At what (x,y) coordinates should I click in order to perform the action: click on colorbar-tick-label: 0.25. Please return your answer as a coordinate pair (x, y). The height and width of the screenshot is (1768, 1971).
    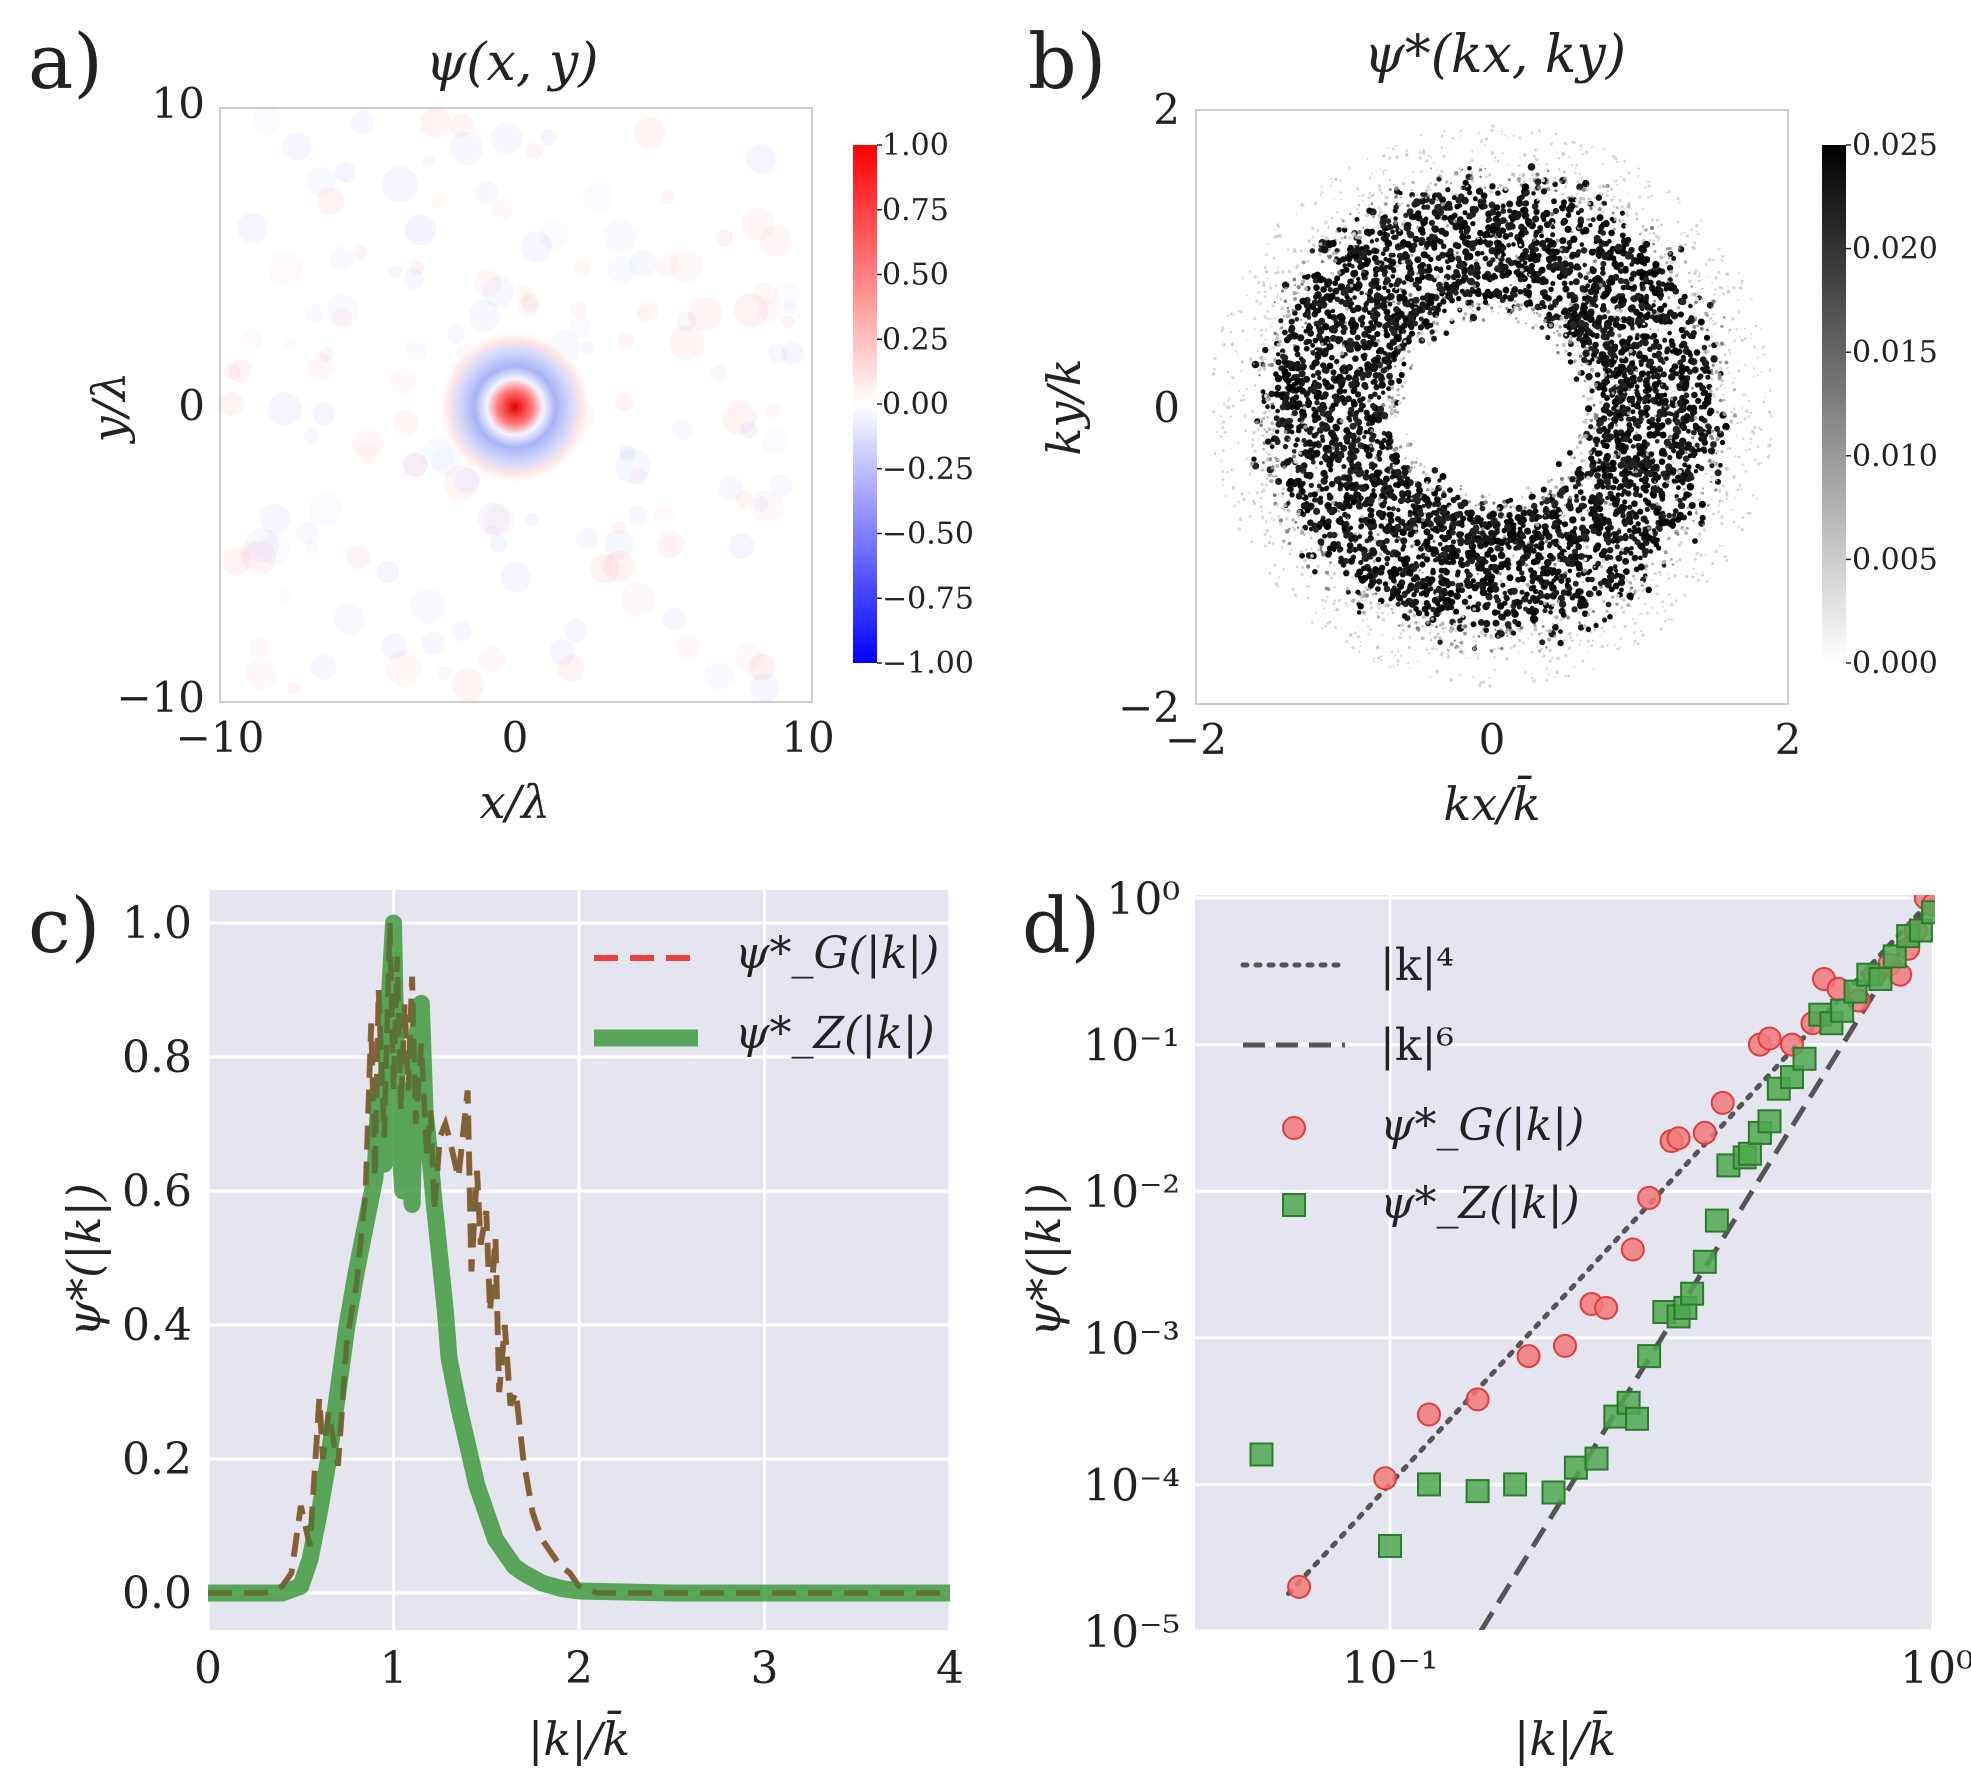
    Looking at the image, I should click on (915, 339).